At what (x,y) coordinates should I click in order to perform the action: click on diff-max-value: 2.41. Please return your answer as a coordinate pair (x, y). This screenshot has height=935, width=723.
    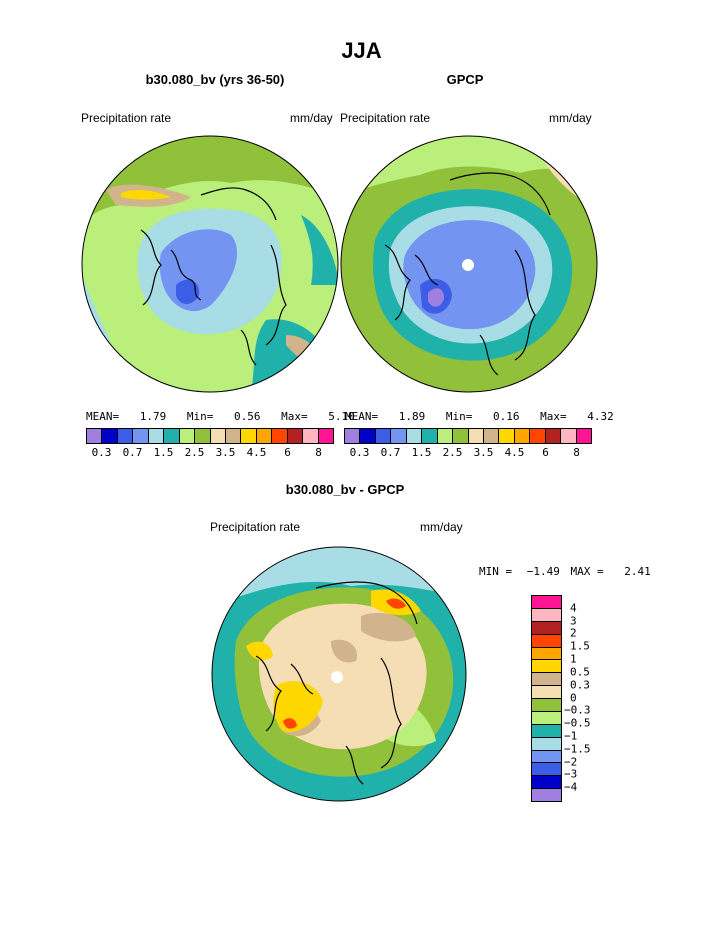
    Looking at the image, I should click on (637, 571).